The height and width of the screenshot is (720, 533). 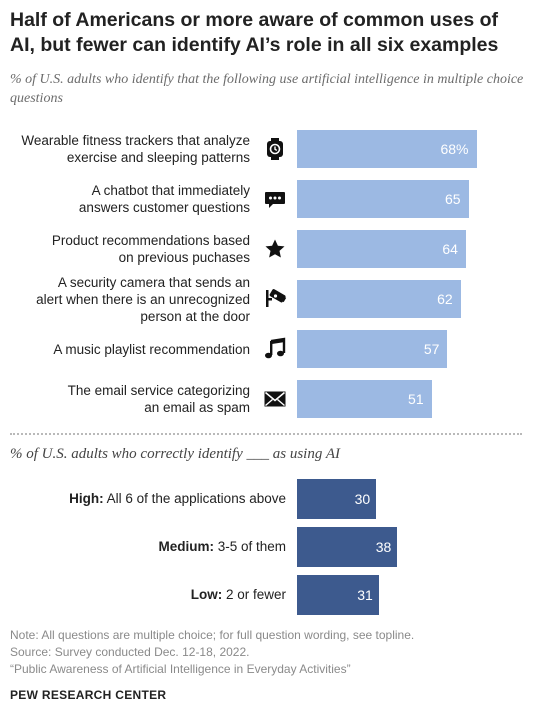 What do you see at coordinates (158, 390) in the screenshot?
I see `row-label-line: The email service categorizing` at bounding box center [158, 390].